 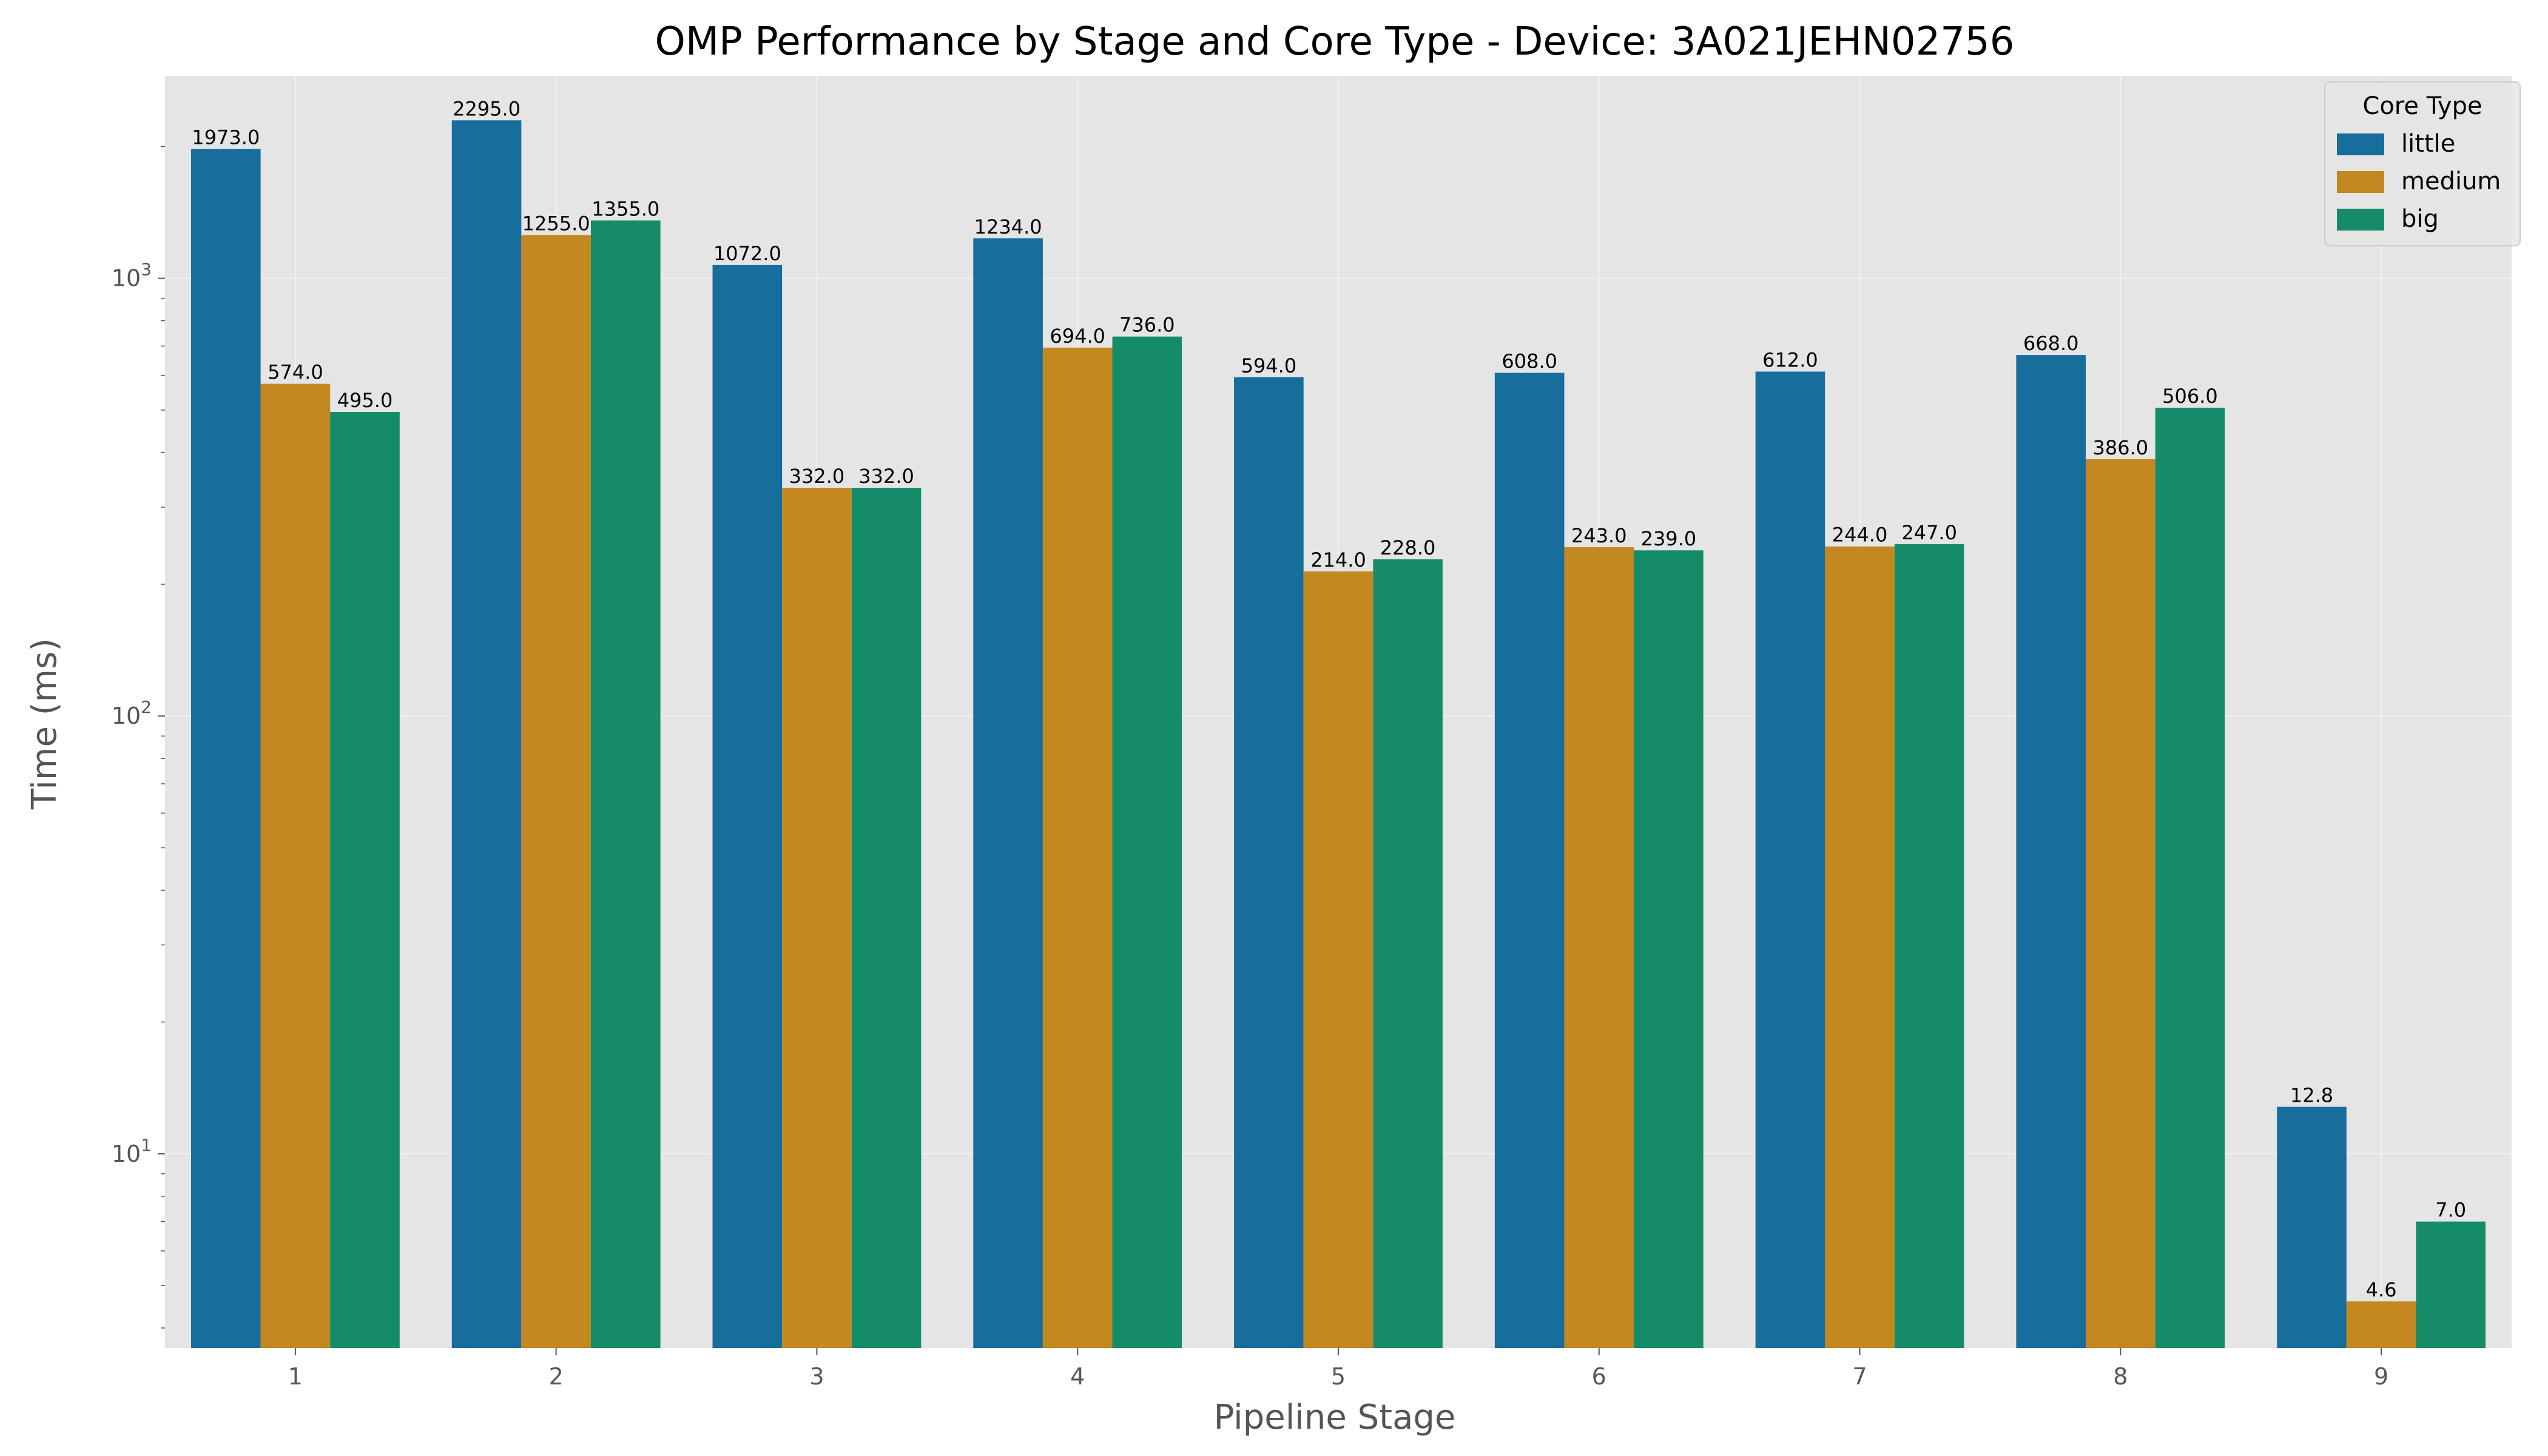 What do you see at coordinates (1599, 1376) in the screenshot?
I see `x-tick-label: 6` at bounding box center [1599, 1376].